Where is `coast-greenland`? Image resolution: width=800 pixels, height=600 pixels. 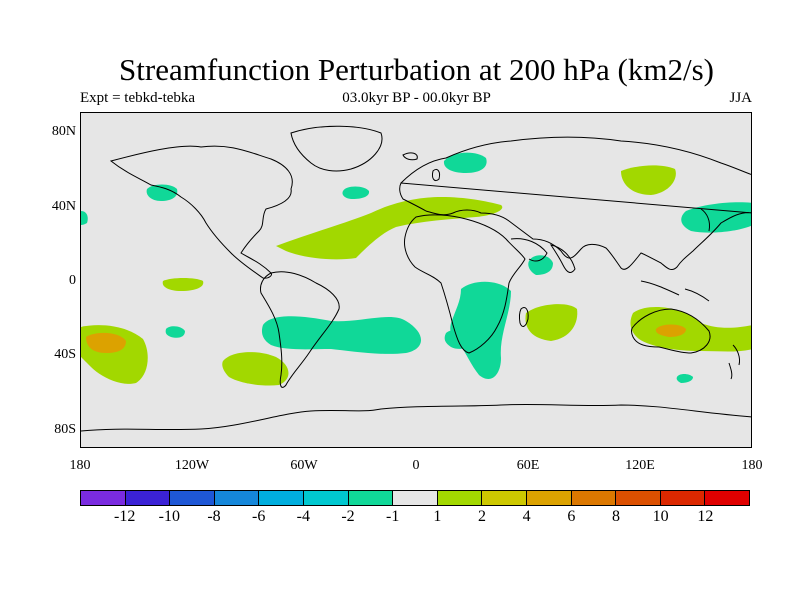 coast-greenland is located at coordinates (336, 148).